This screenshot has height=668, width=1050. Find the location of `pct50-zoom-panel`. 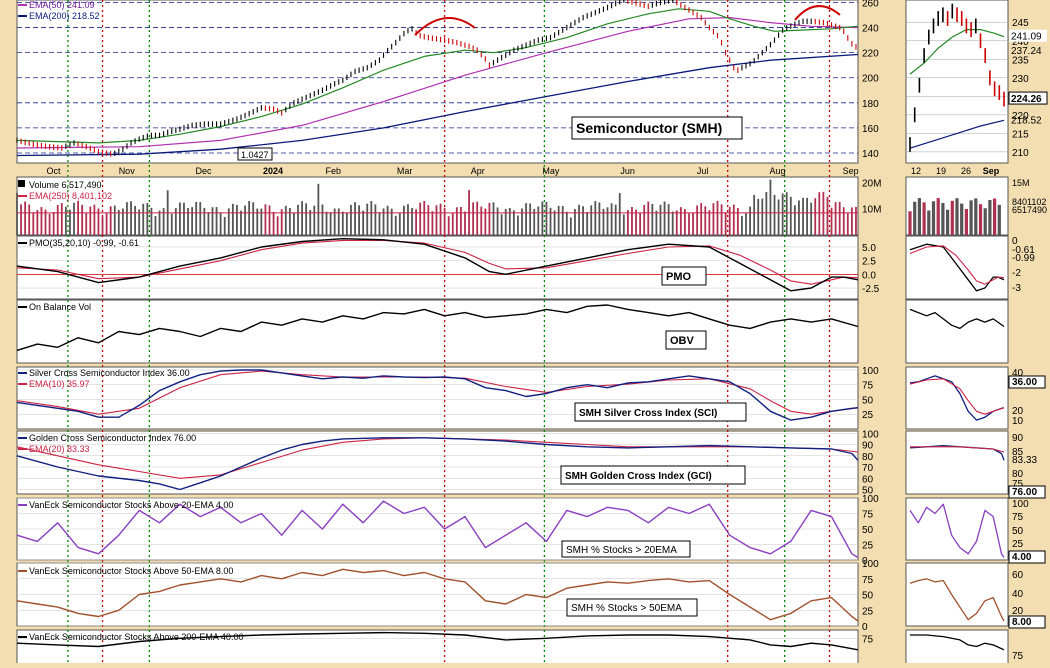

pct50-zoom-panel is located at coordinates (957, 594).